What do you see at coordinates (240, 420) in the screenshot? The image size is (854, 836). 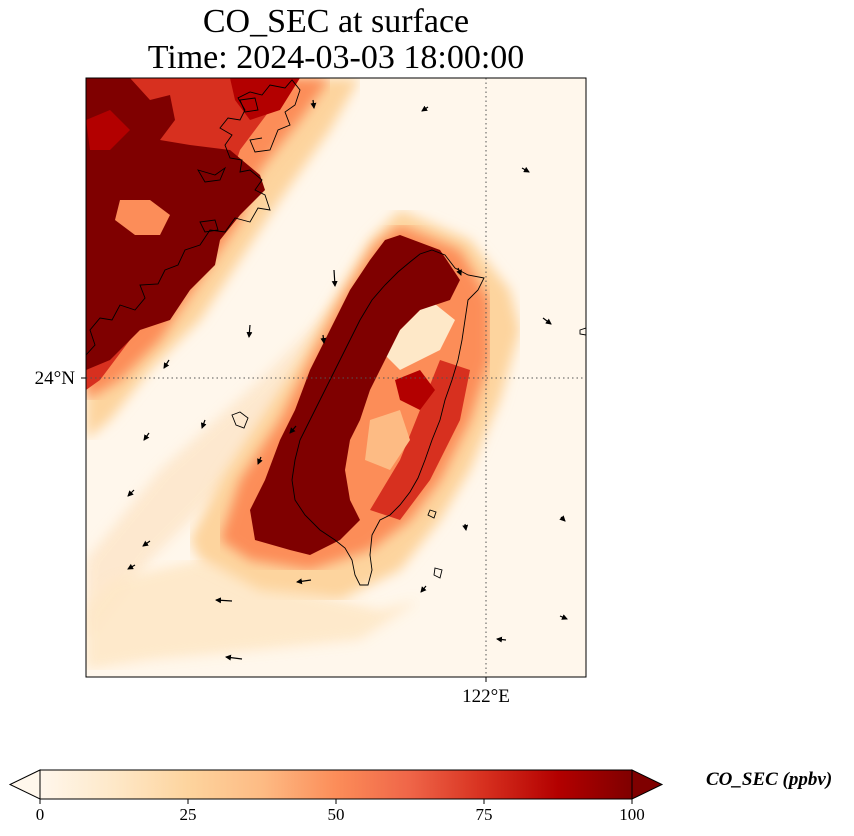 I see `penghu-island` at bounding box center [240, 420].